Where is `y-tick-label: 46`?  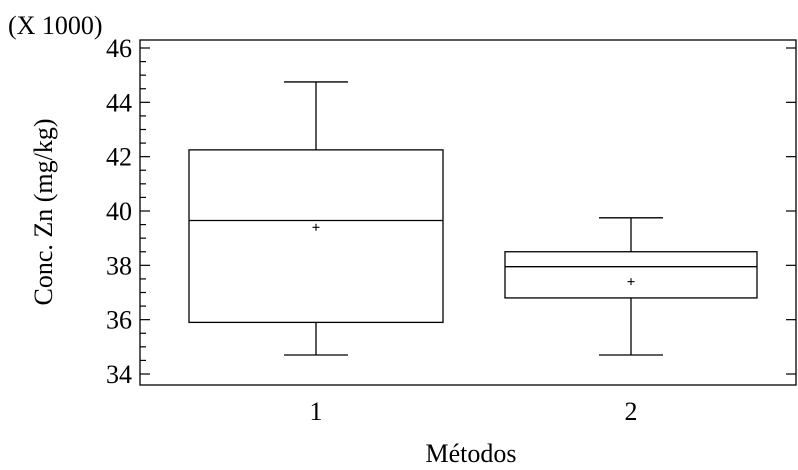
y-tick-label: 46 is located at coordinates (119, 48).